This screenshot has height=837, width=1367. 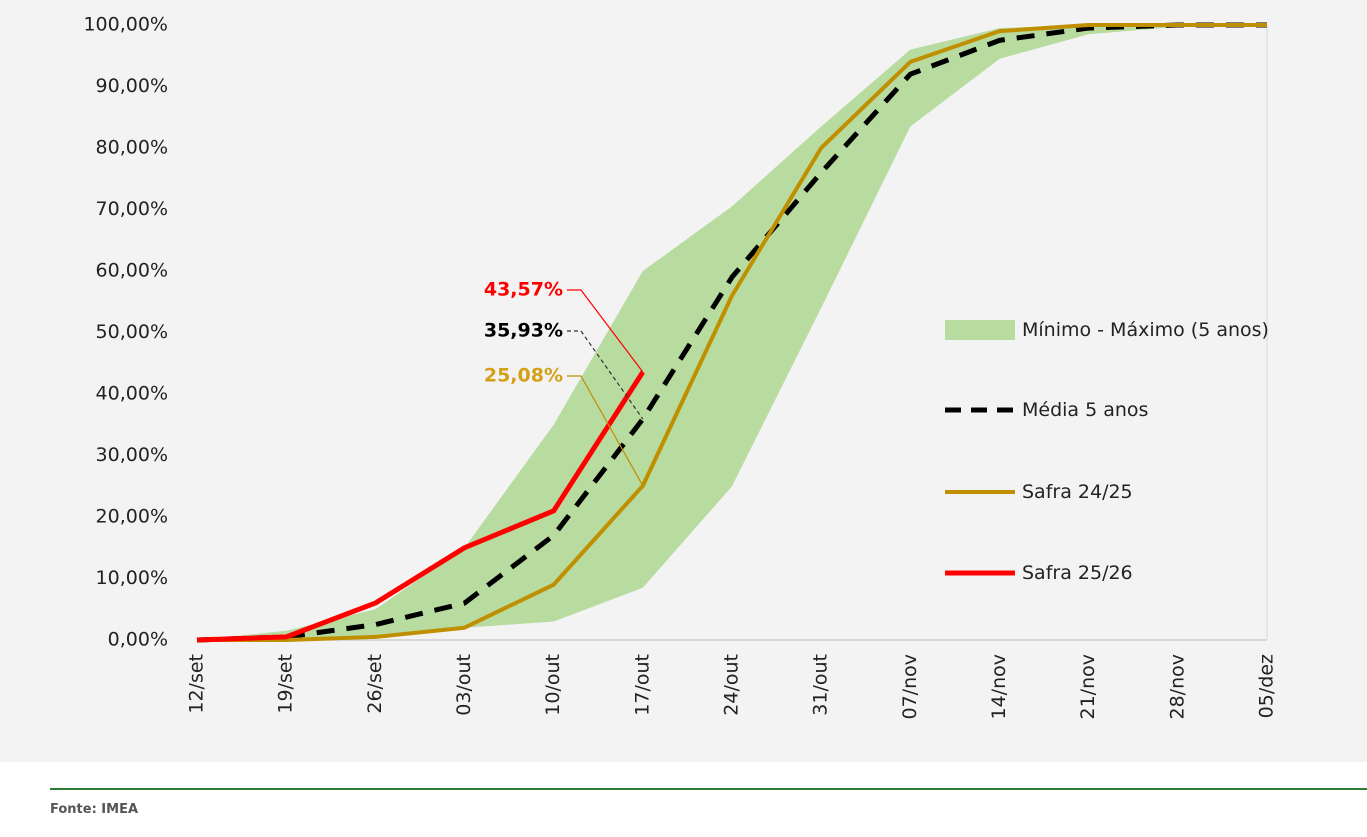 I want to click on x-tick-label: 14/nov, so click(x=999, y=687).